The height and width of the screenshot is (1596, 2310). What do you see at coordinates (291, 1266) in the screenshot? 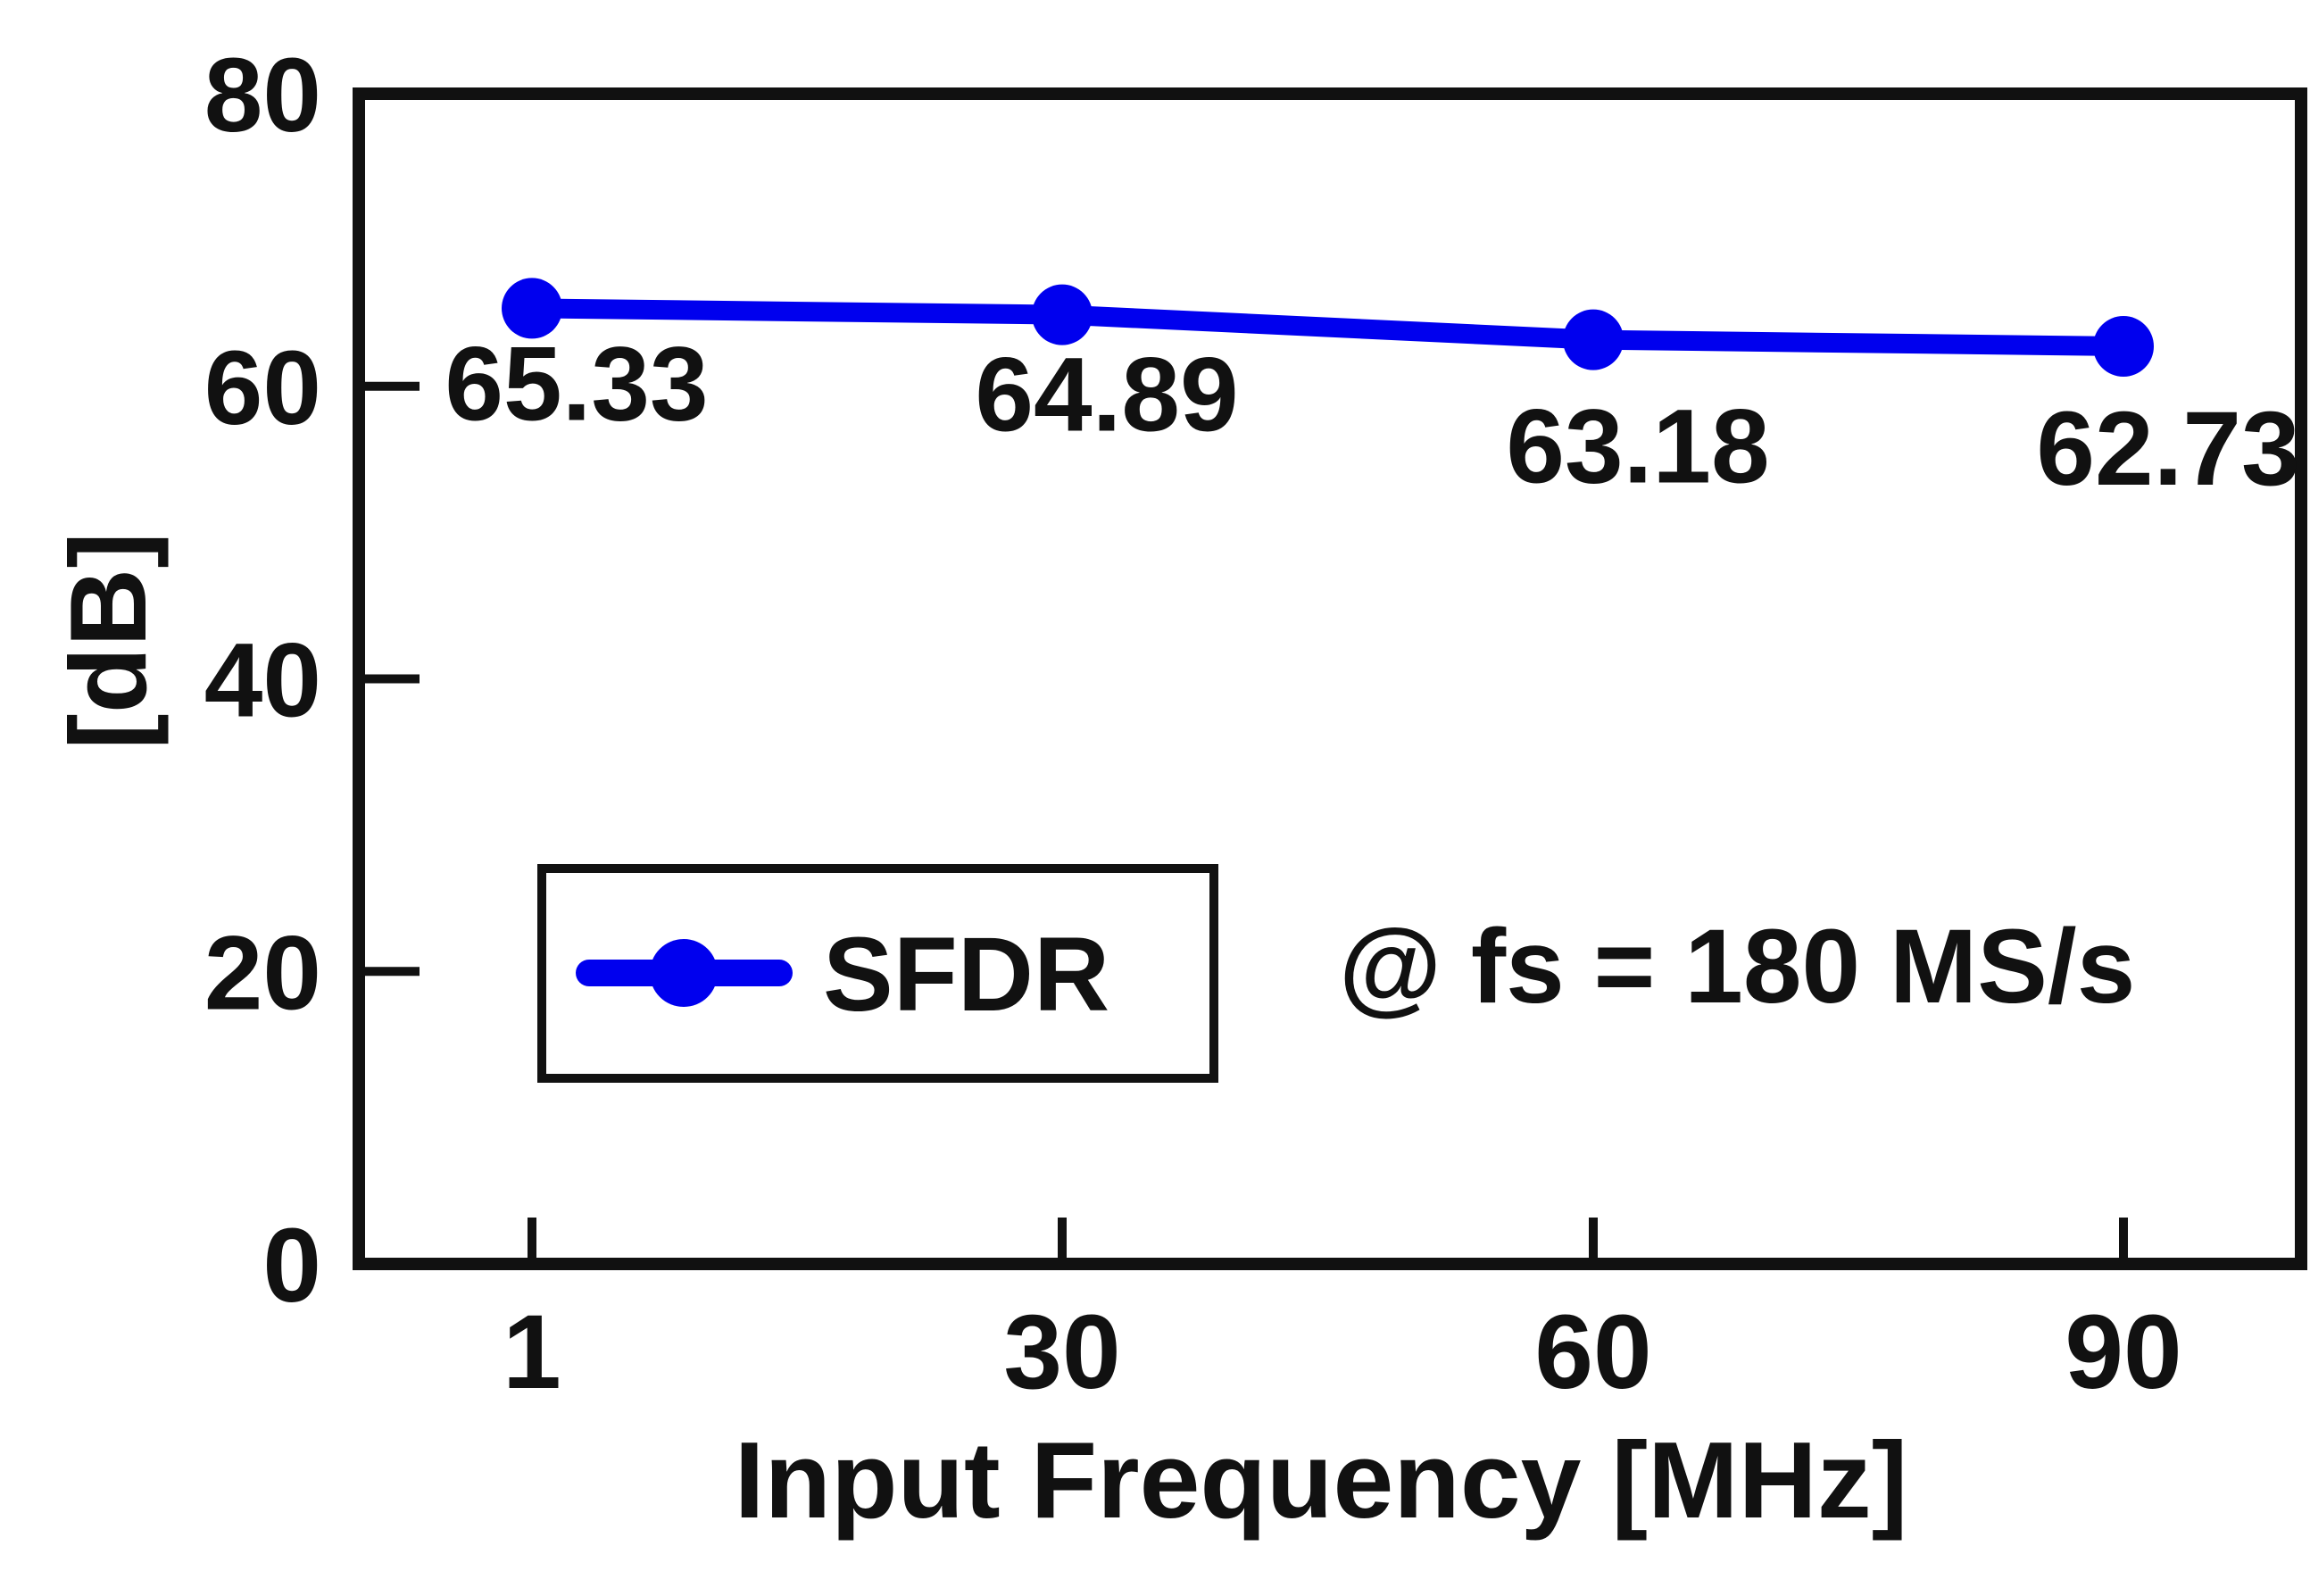
I see `y-tick-label: 0` at bounding box center [291, 1266].